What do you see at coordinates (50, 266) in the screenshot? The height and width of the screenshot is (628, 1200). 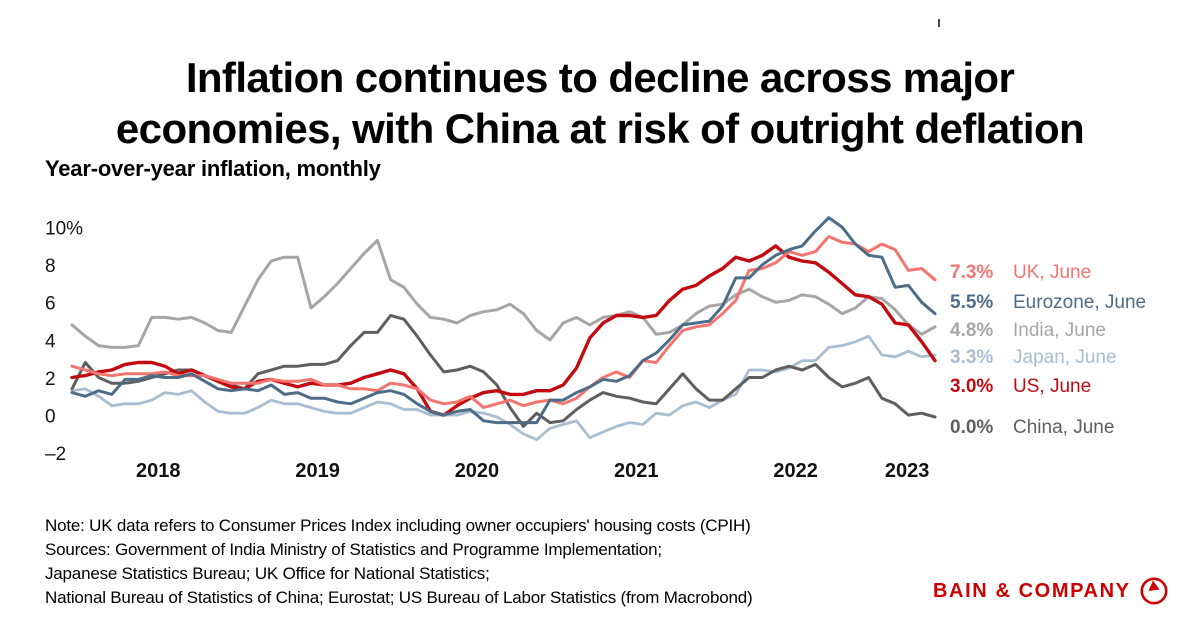 I see `y-axis-tick-label: 8` at bounding box center [50, 266].